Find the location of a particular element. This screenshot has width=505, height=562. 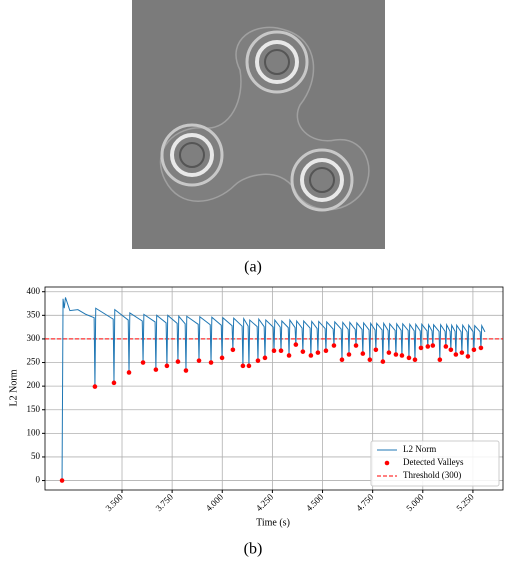

x-tick-label: 4.250 is located at coordinates (265, 502).